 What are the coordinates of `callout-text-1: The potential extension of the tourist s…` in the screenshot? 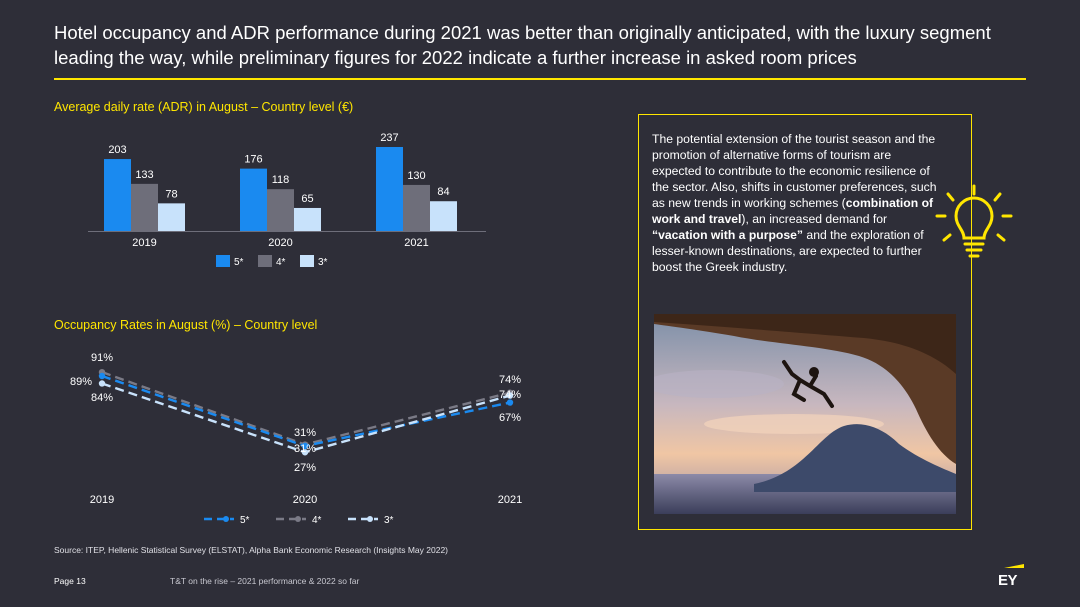 It's located at (794, 171).